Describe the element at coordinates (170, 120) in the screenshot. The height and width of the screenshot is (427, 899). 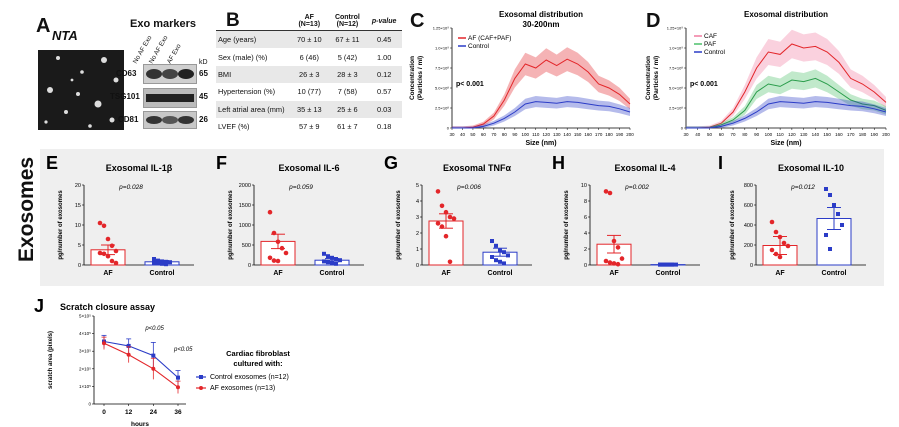
I see `blot-cd81` at that location.